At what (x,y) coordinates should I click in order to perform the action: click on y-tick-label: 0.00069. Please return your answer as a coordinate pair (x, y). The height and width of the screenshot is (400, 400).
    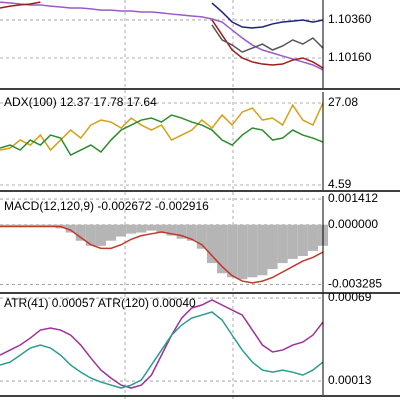
    Looking at the image, I should click on (350, 297).